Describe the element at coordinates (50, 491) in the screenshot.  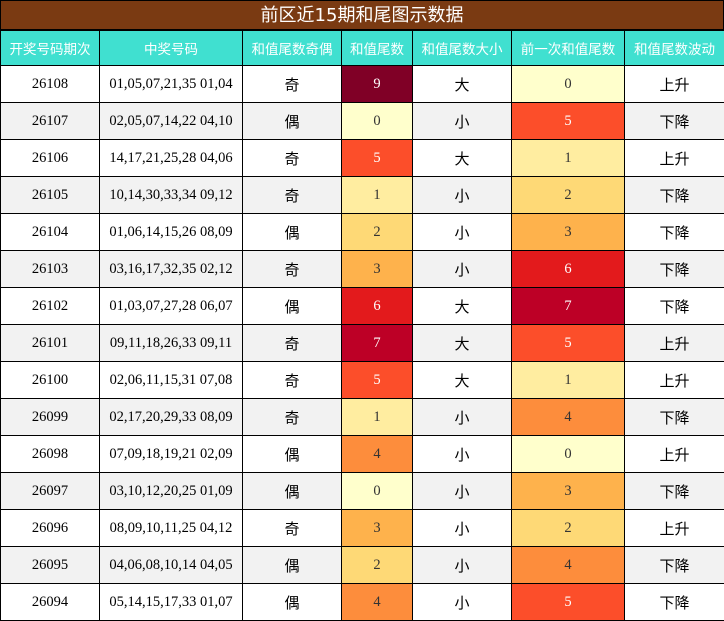
I see `cell-period: 26097` at that location.